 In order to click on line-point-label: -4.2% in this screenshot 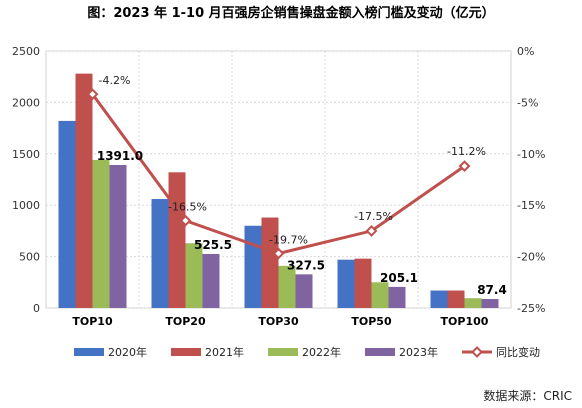, I will do `click(115, 80)`.